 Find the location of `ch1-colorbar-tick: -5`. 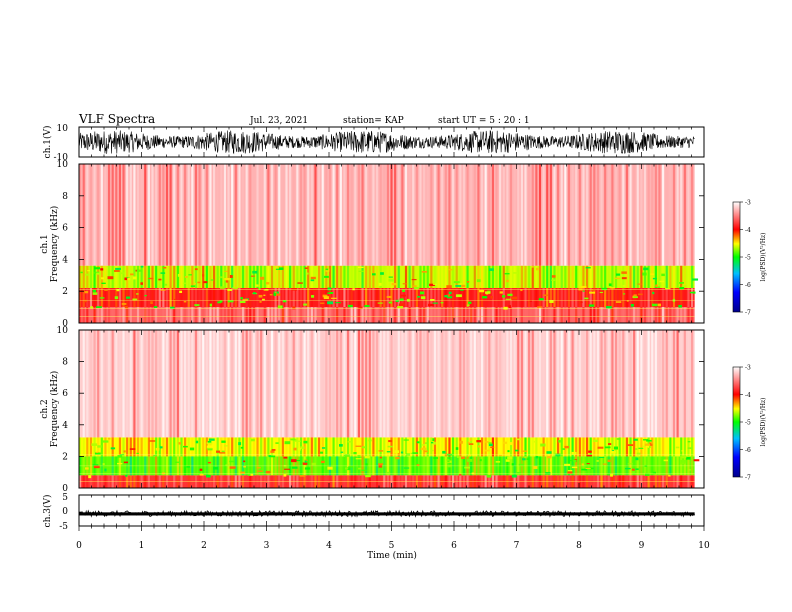

ch1-colorbar-tick: -5 is located at coordinates (748, 258).